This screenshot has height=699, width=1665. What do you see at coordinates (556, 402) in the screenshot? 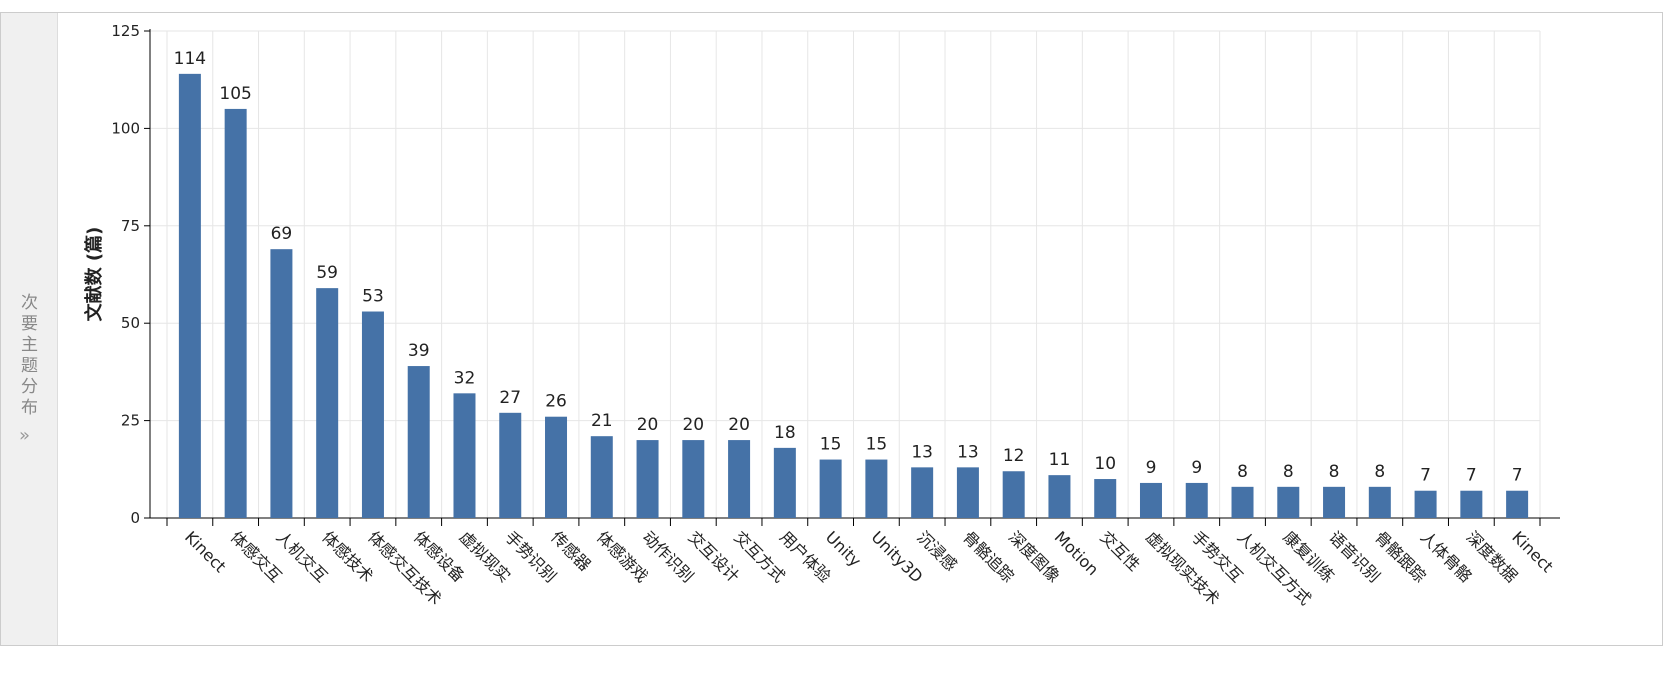
I see `value-label: 26` at bounding box center [556, 402].